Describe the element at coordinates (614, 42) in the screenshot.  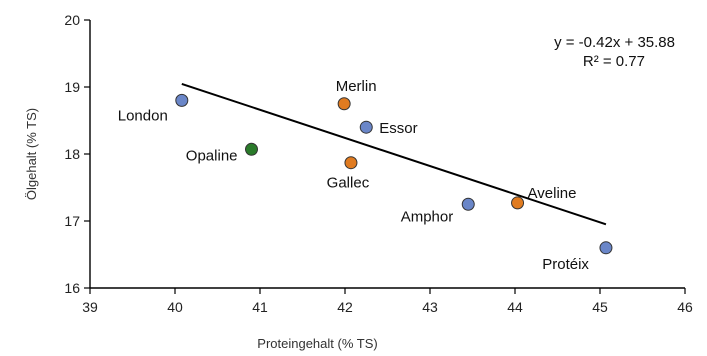
I see `trendline-equation: y = -0.42x + 35.88` at that location.